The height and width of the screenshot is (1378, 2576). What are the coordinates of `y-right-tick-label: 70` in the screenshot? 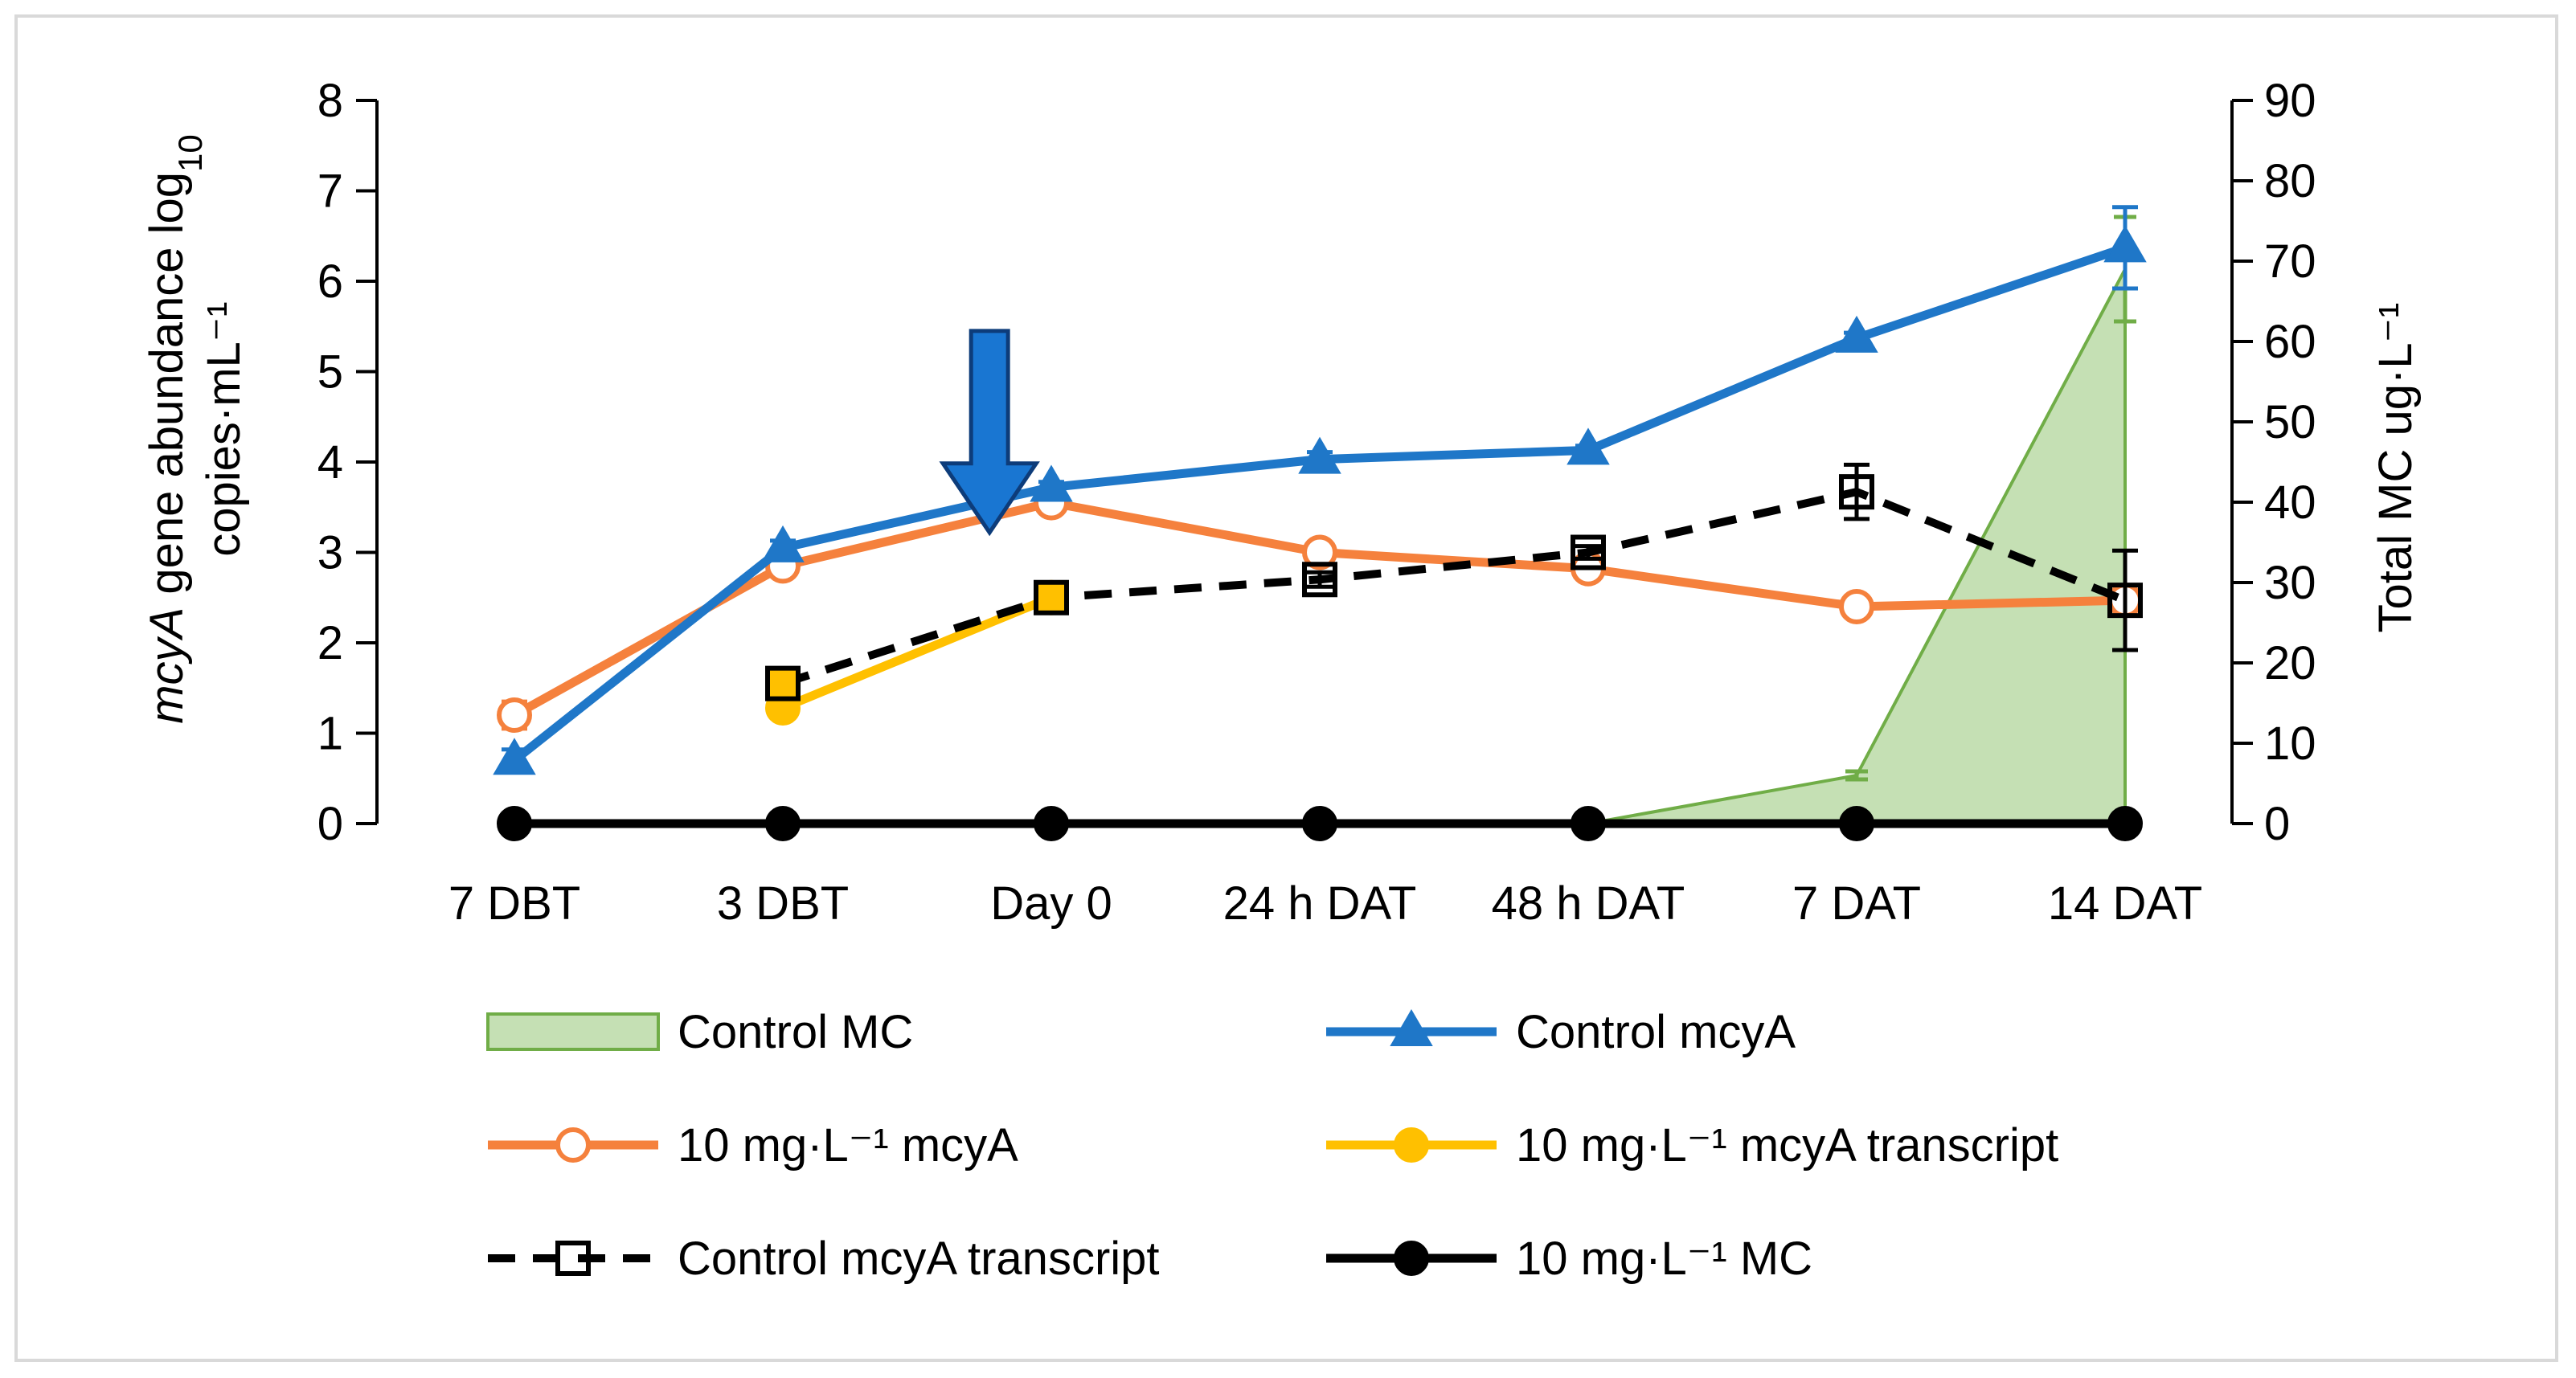 It's located at (2290, 262).